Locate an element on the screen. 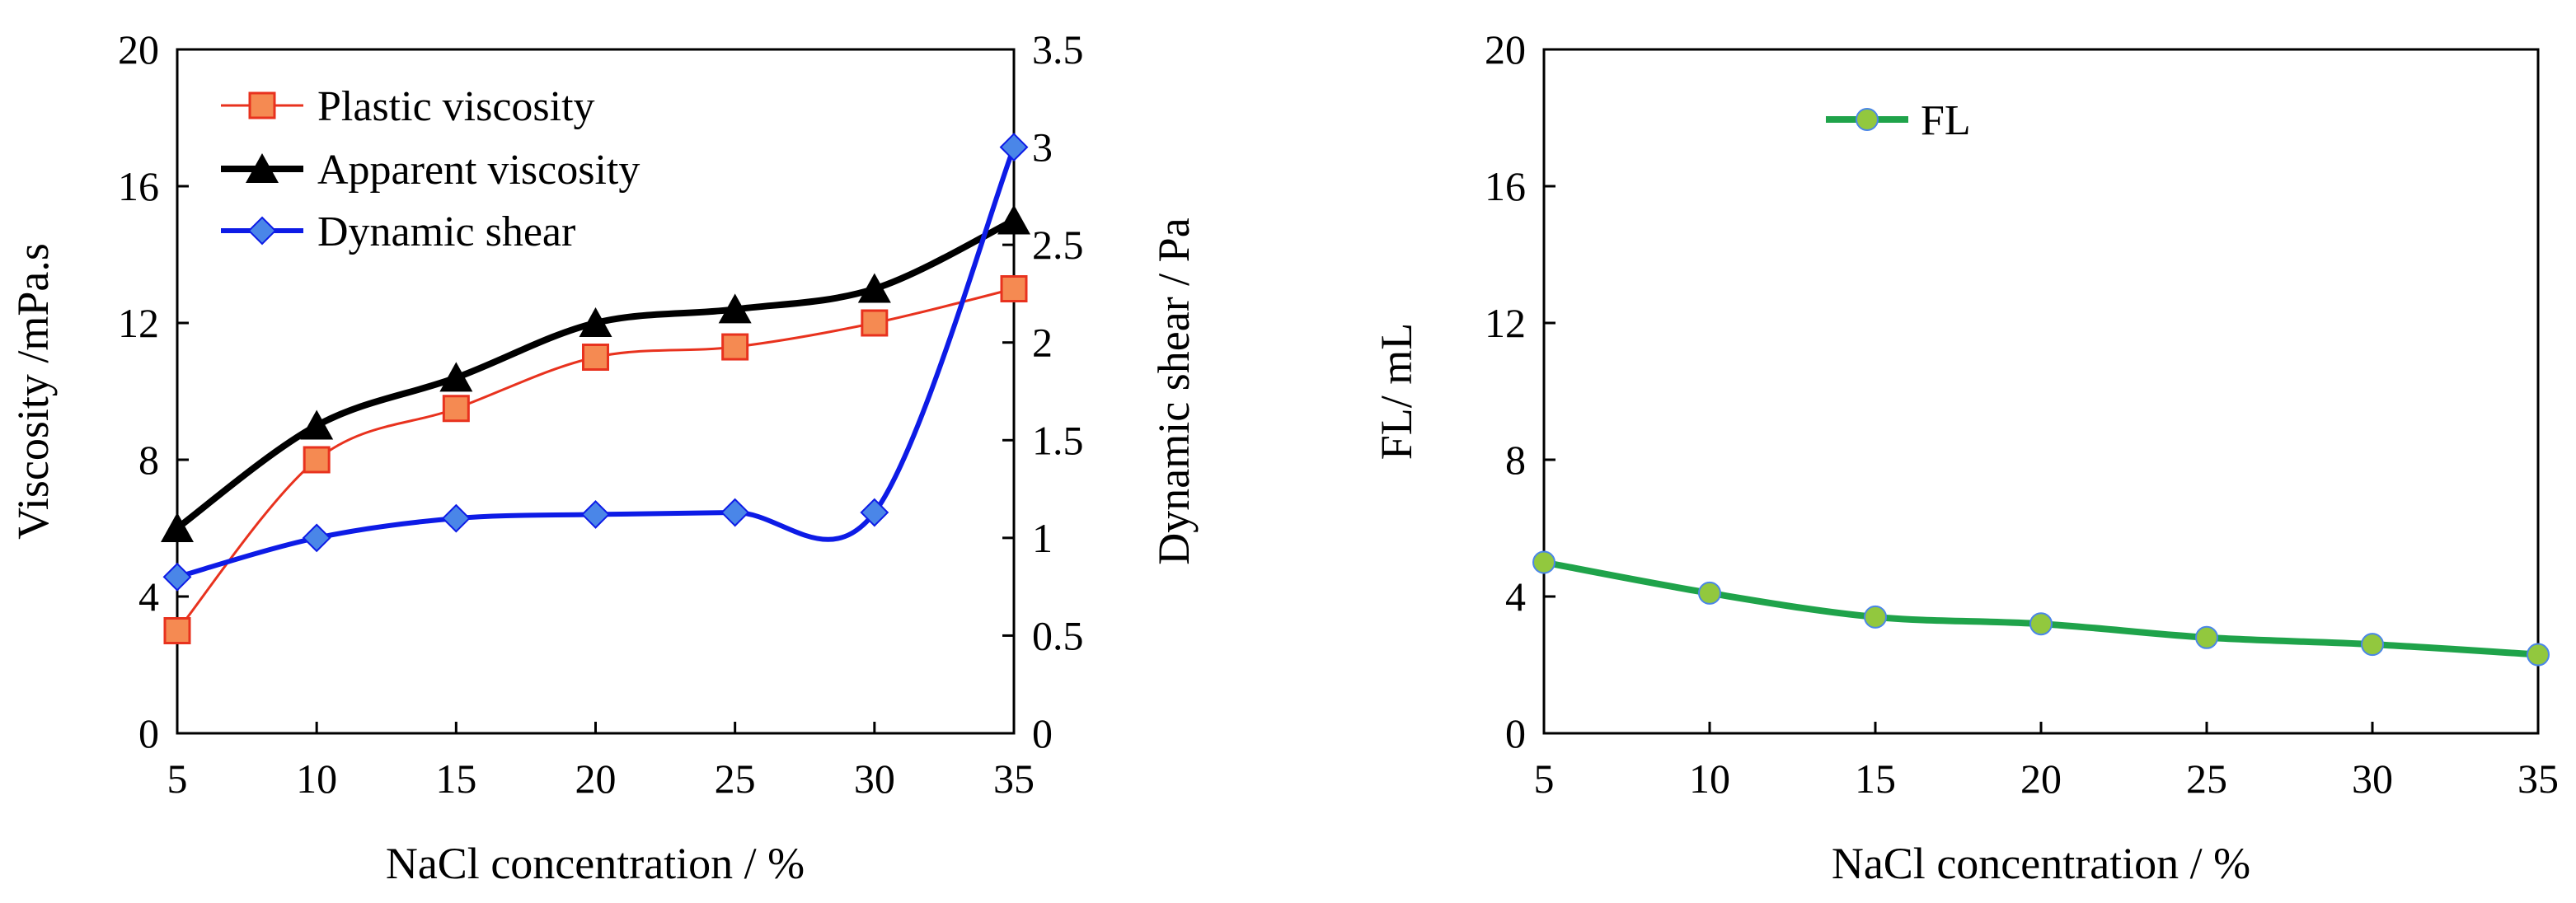 The width and height of the screenshot is (2576, 903). y2-tick-label: 2.5 is located at coordinates (1058, 245).